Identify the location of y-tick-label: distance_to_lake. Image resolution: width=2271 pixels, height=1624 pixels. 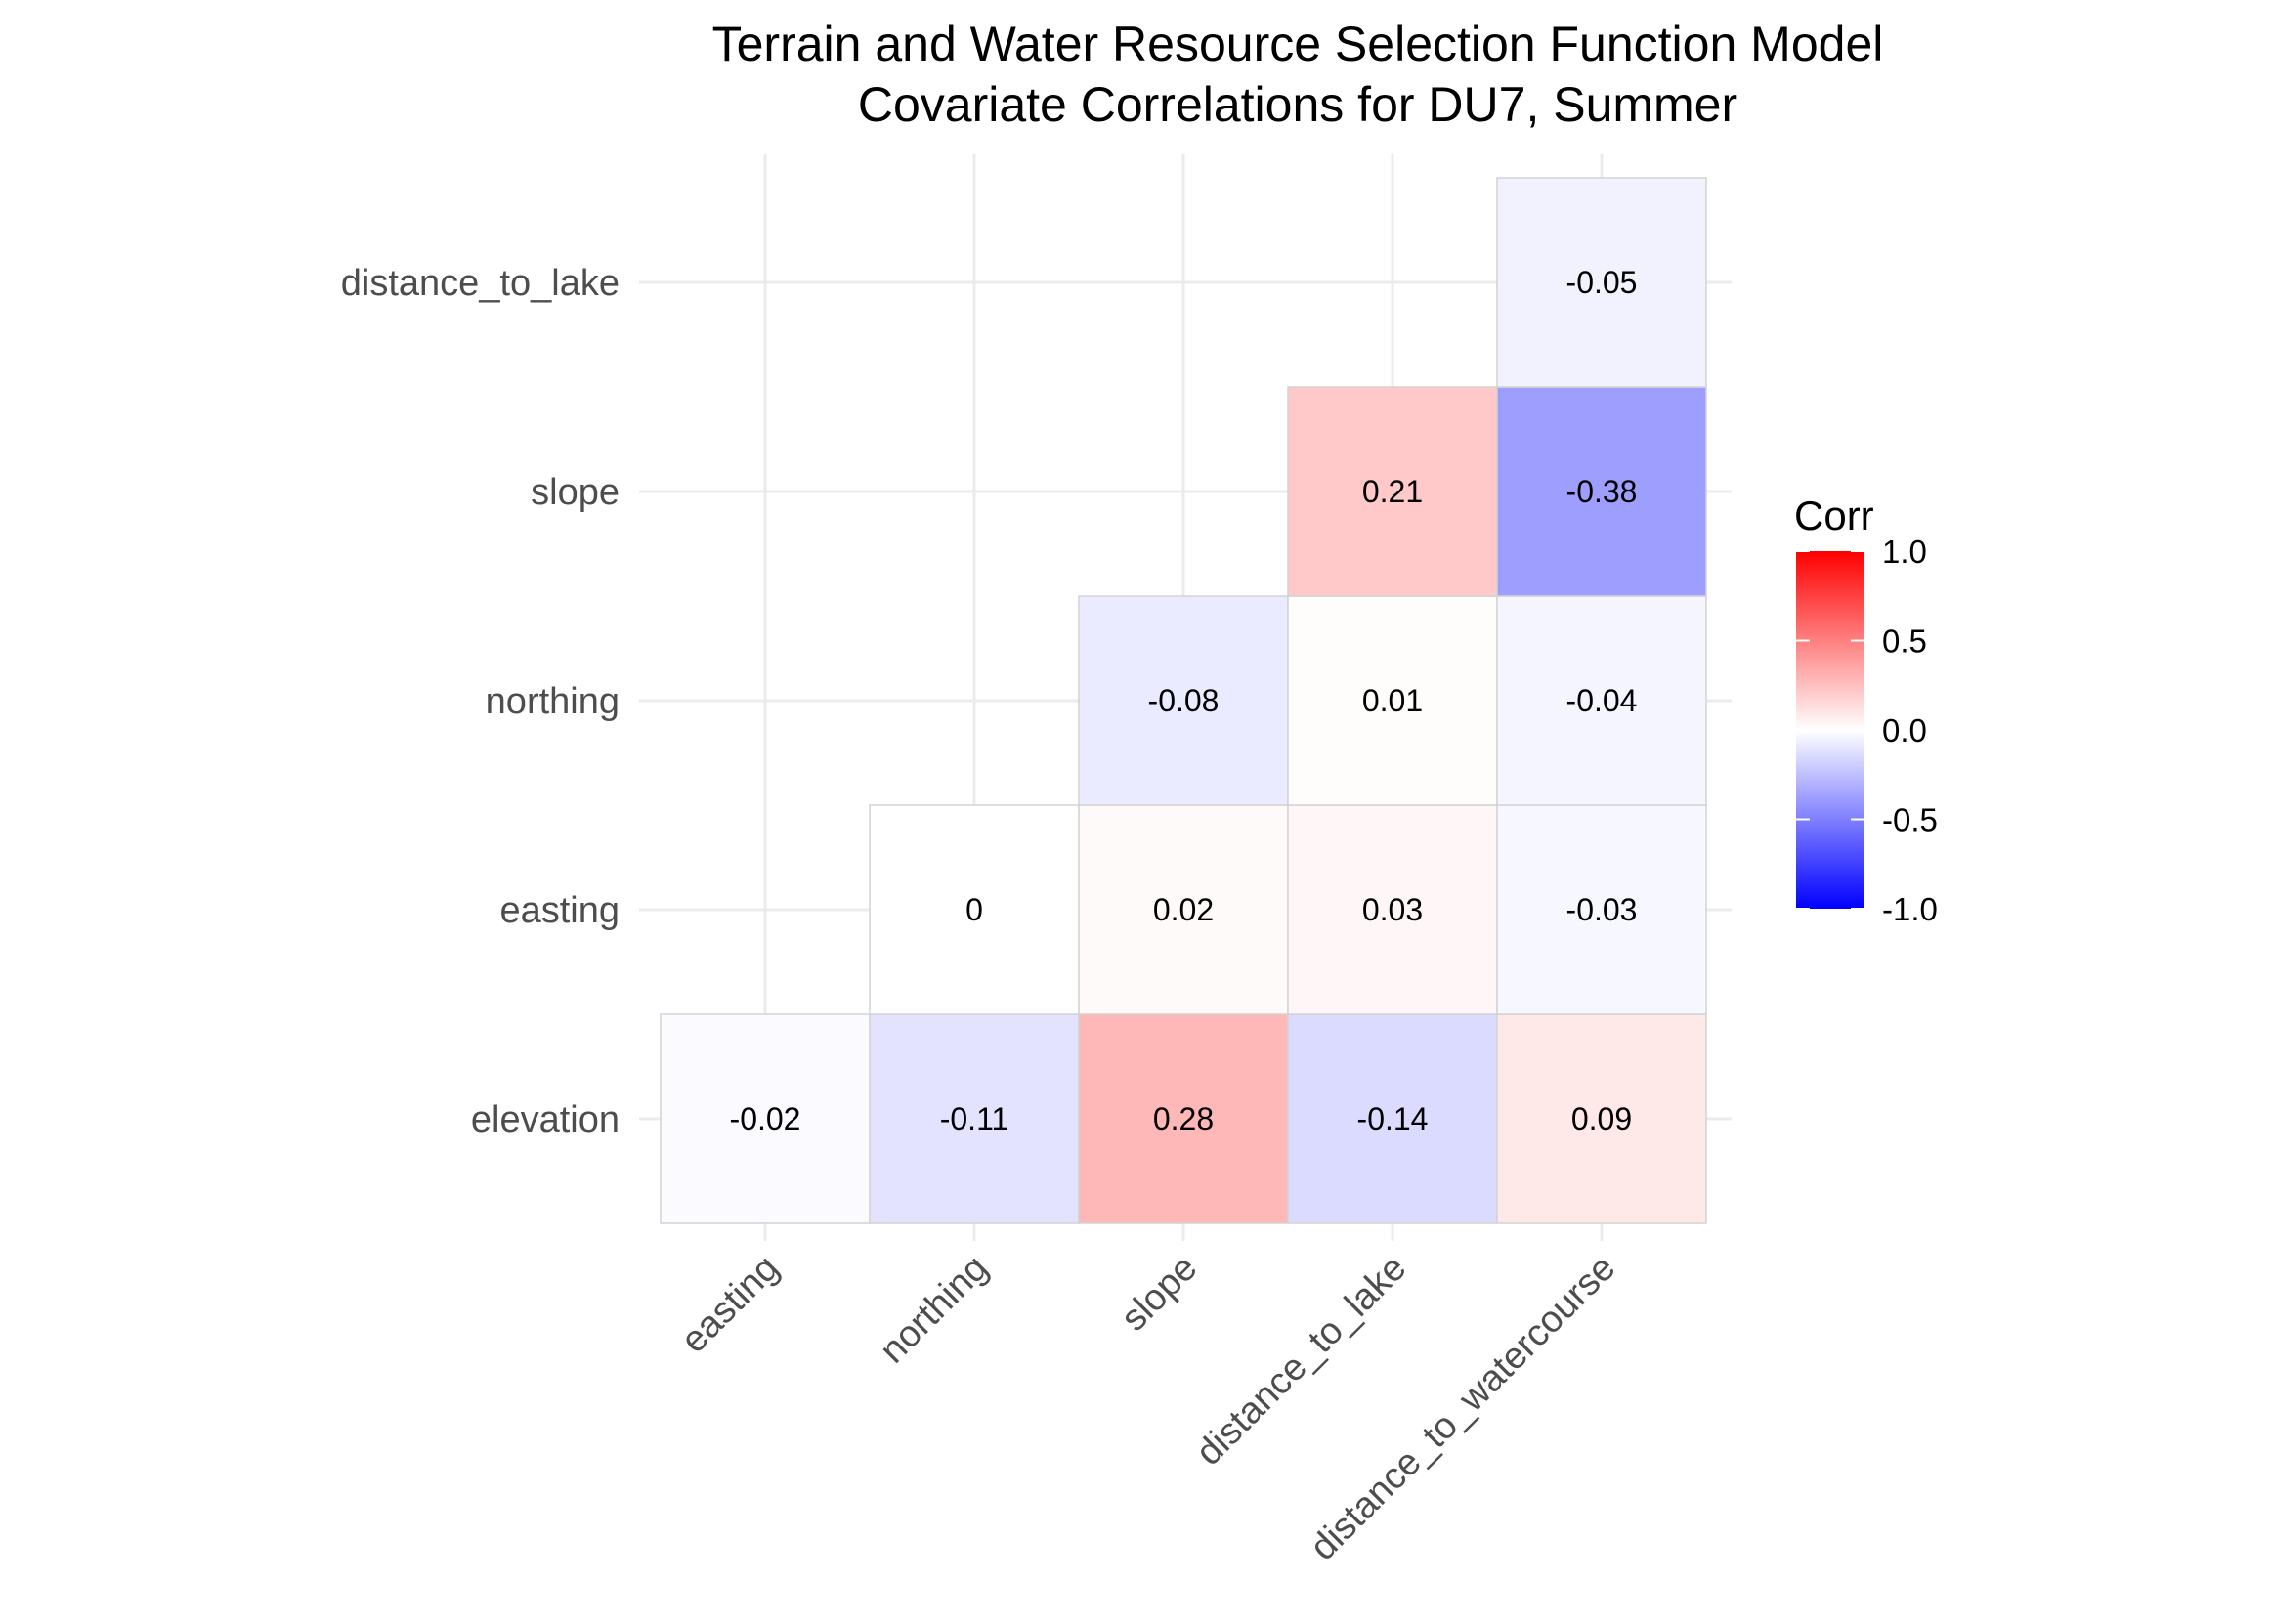
(480, 283).